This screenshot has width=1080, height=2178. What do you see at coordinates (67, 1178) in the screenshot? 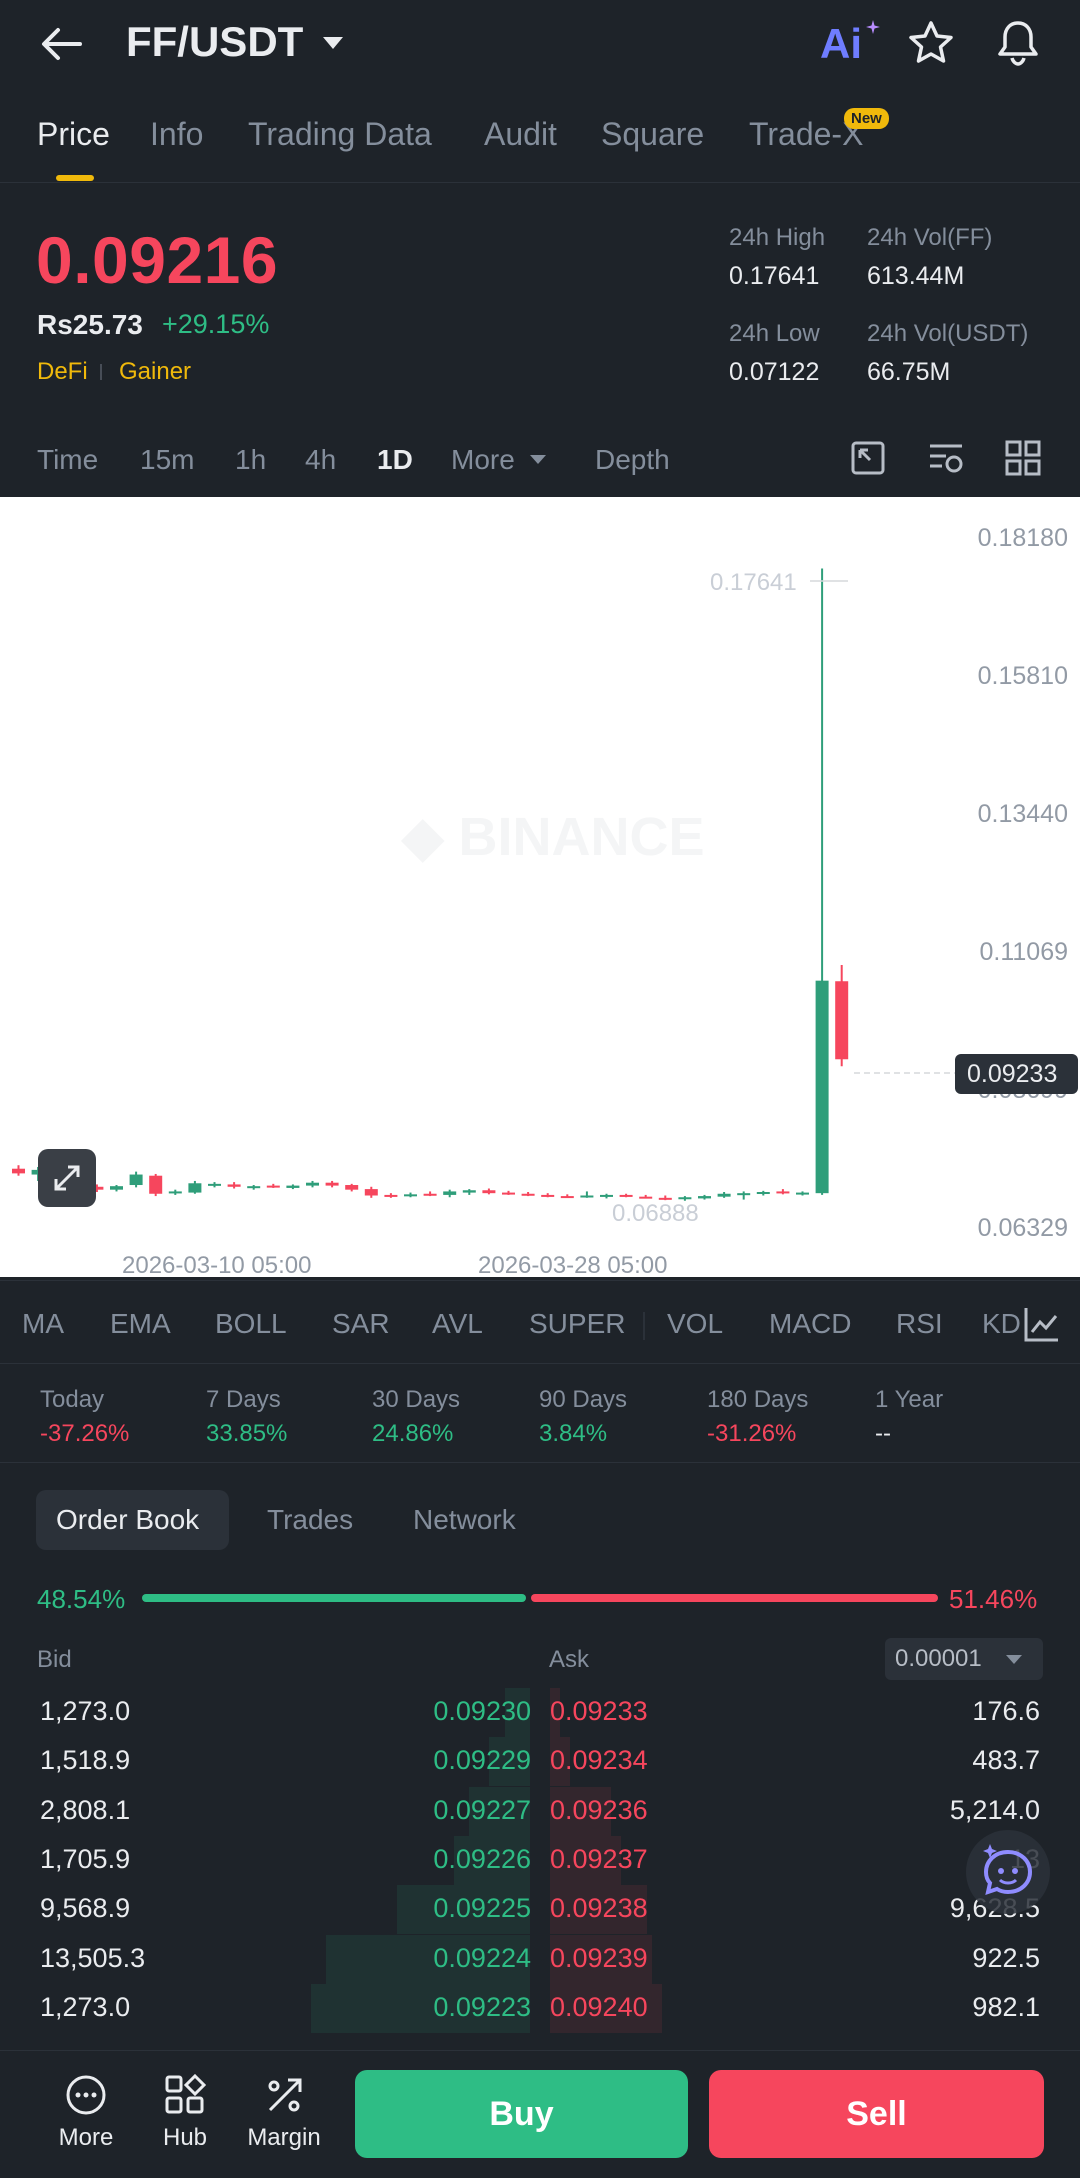
I see `expand-chart-button` at bounding box center [67, 1178].